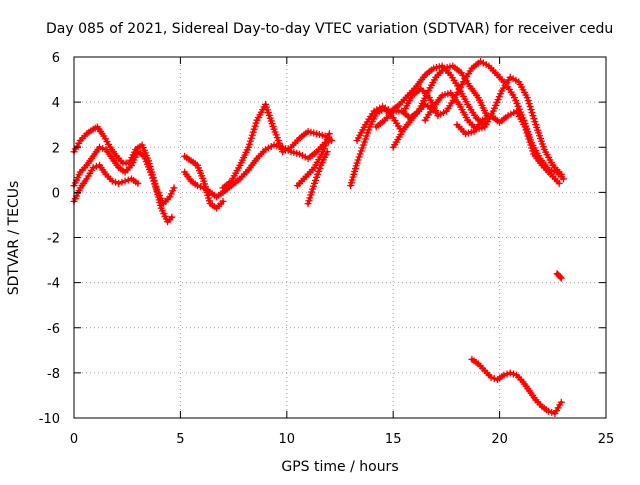 Image resolution: width=640 pixels, height=485 pixels. Describe the element at coordinates (414, 125) in the screenshot. I see `series-trace-p` at that location.